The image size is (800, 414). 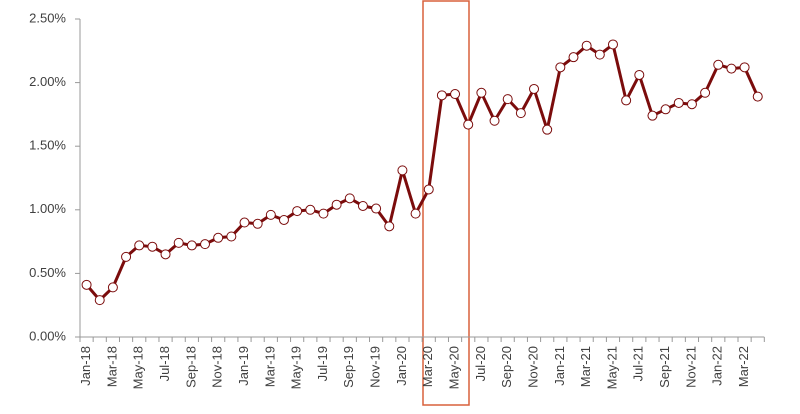 What do you see at coordinates (164, 363) in the screenshot?
I see `x-tick-label: Jul-18` at bounding box center [164, 363].